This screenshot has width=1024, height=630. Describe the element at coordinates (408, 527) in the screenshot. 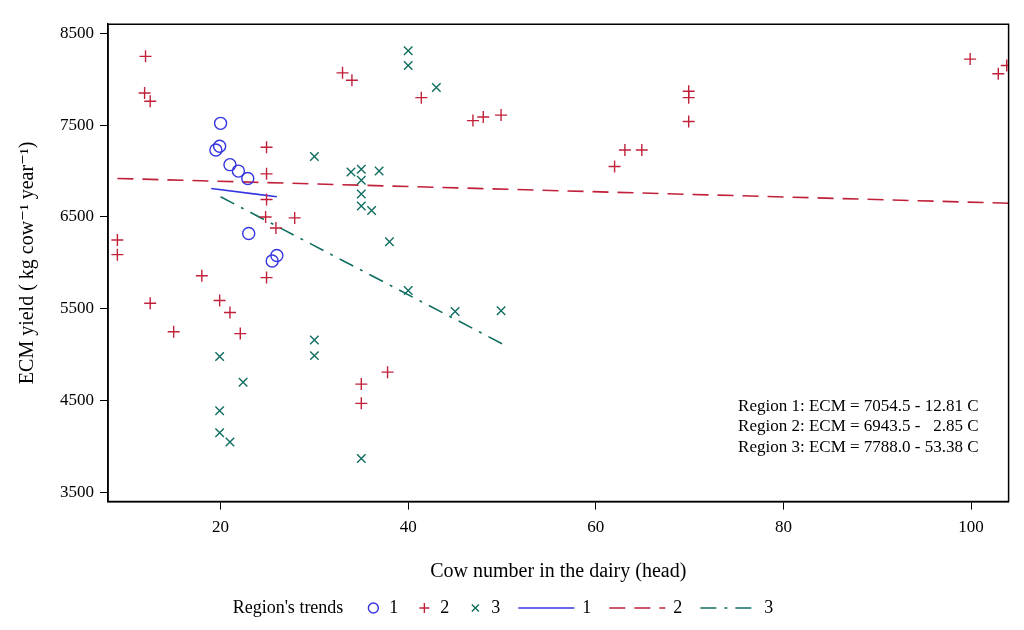

I see `x-tick-label: 40` at that location.